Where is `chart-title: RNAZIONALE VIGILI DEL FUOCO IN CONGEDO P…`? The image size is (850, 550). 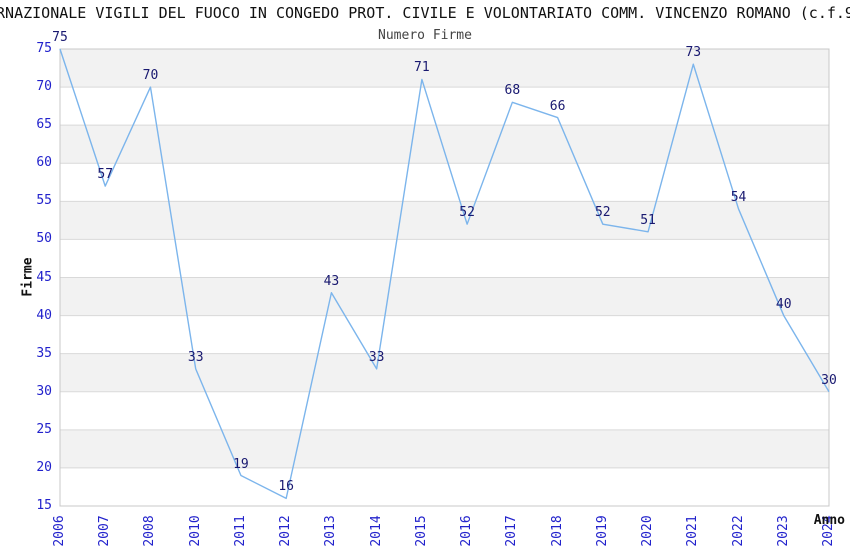
chart-title: RNAZIONALE VIGILI DEL FUOCO IN CONGEDO P… is located at coordinates (425, 13).